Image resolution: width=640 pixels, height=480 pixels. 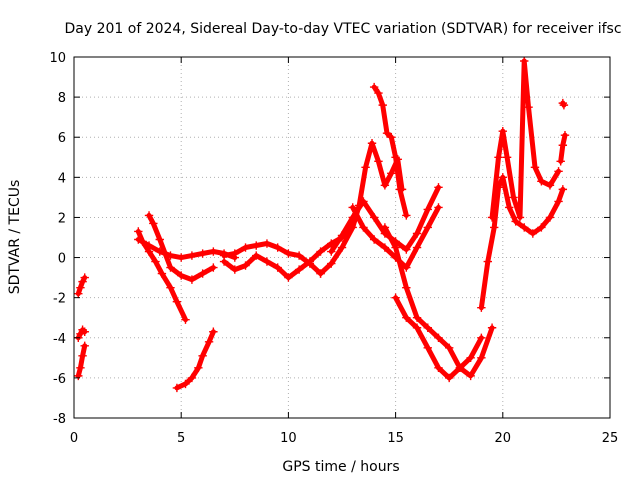 What do you see at coordinates (62, 138) in the screenshot?
I see `y-tick-label: 6` at bounding box center [62, 138].